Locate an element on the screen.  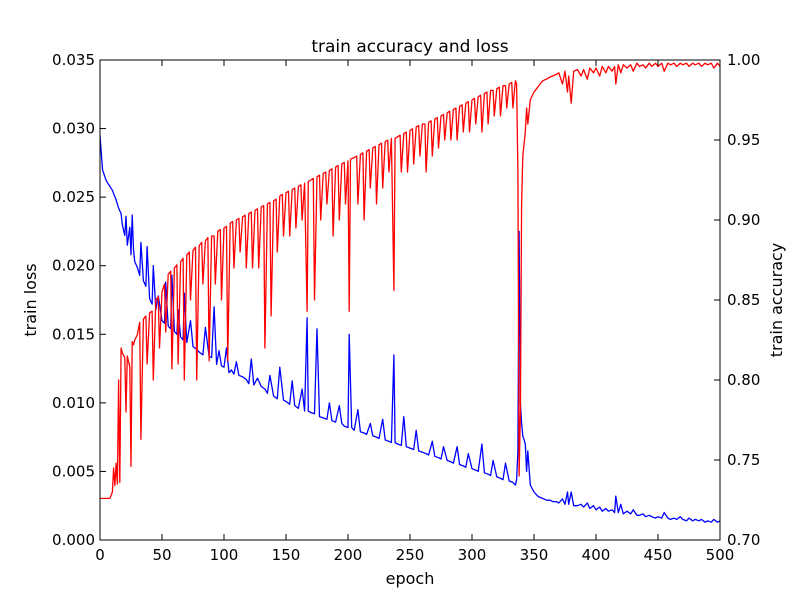
y-tick-label-left: 0.025 is located at coordinates (73, 197).